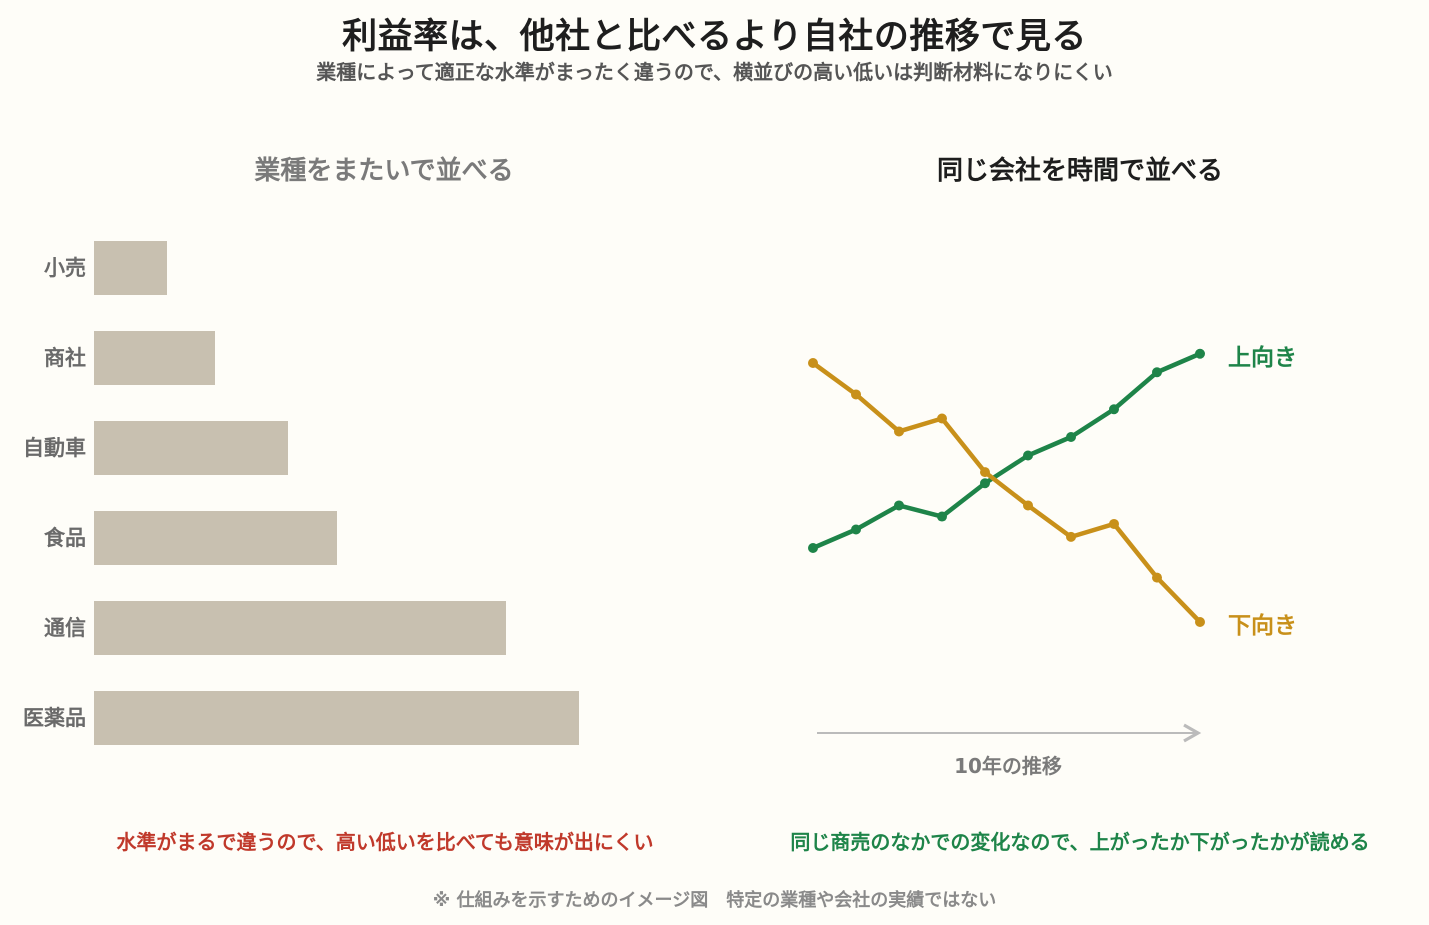 The height and width of the screenshot is (925, 1429). Describe the element at coordinates (65, 268) in the screenshot. I see `bar-category-label: 小売` at that location.